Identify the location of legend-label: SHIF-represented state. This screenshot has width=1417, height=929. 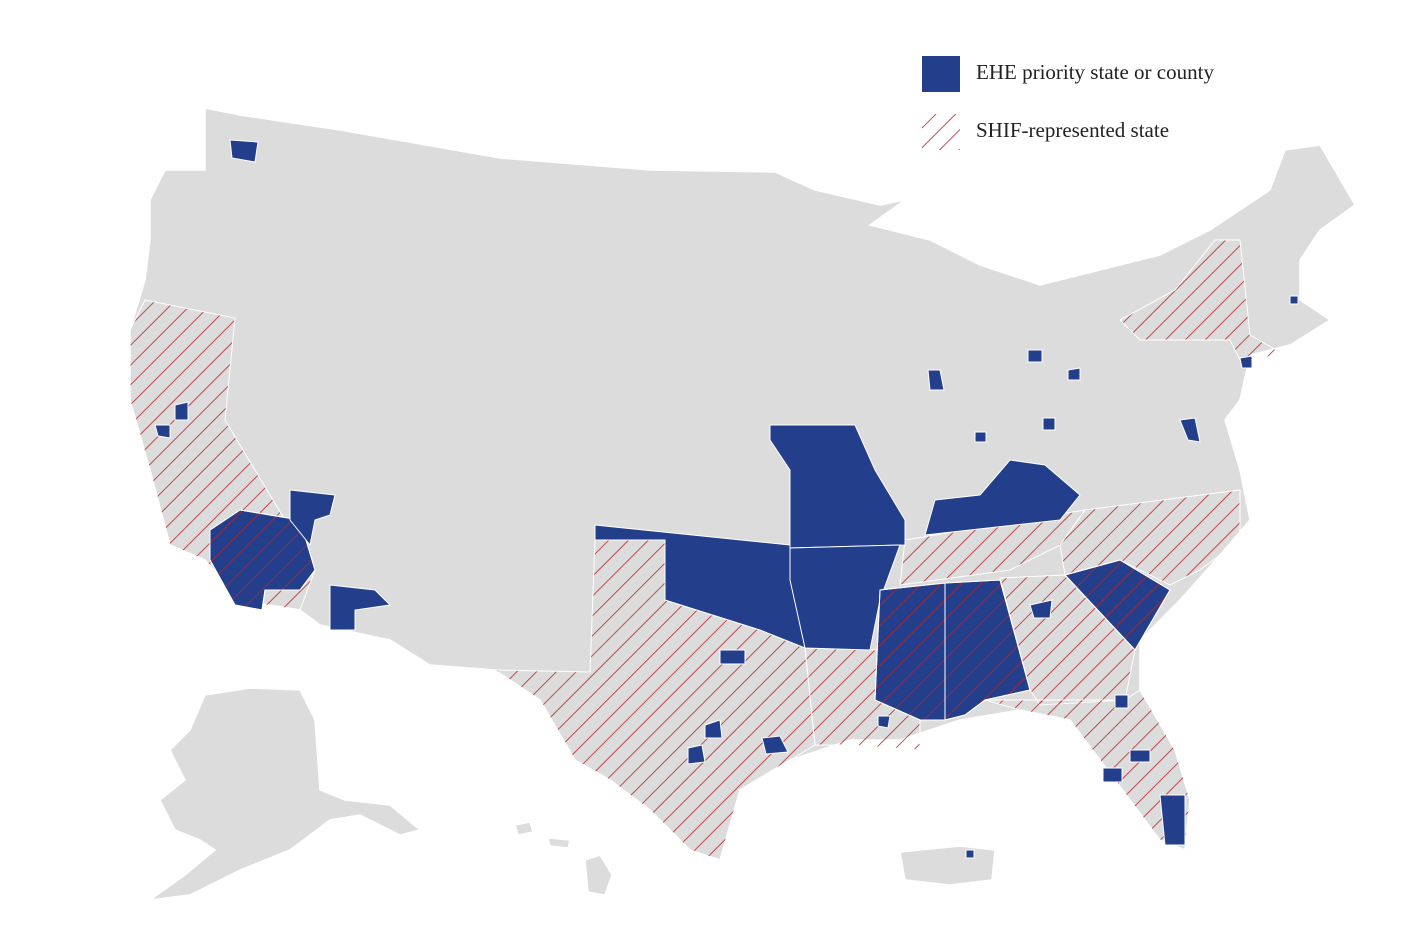
(1072, 130).